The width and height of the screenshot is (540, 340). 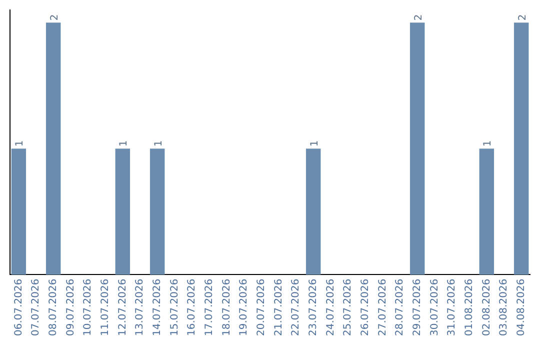 I want to click on x-tick-label: 13.07.2026, so click(x=140, y=307).